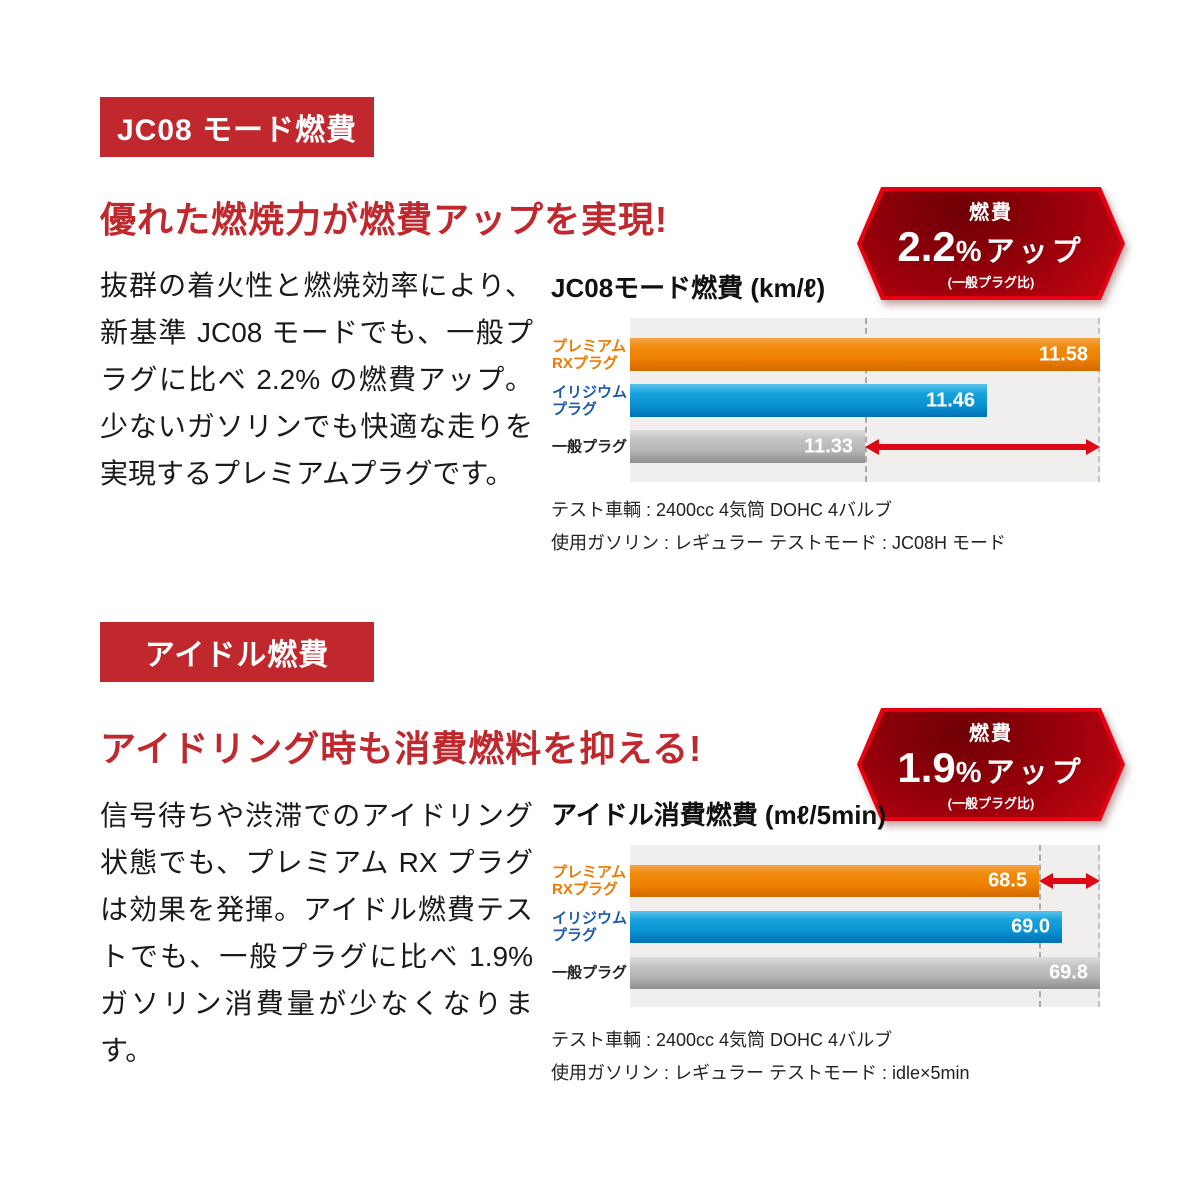 This screenshot has height=1200, width=1200. What do you see at coordinates (926, 247) in the screenshot?
I see `hexagon-percent-value: 2.2` at bounding box center [926, 247].